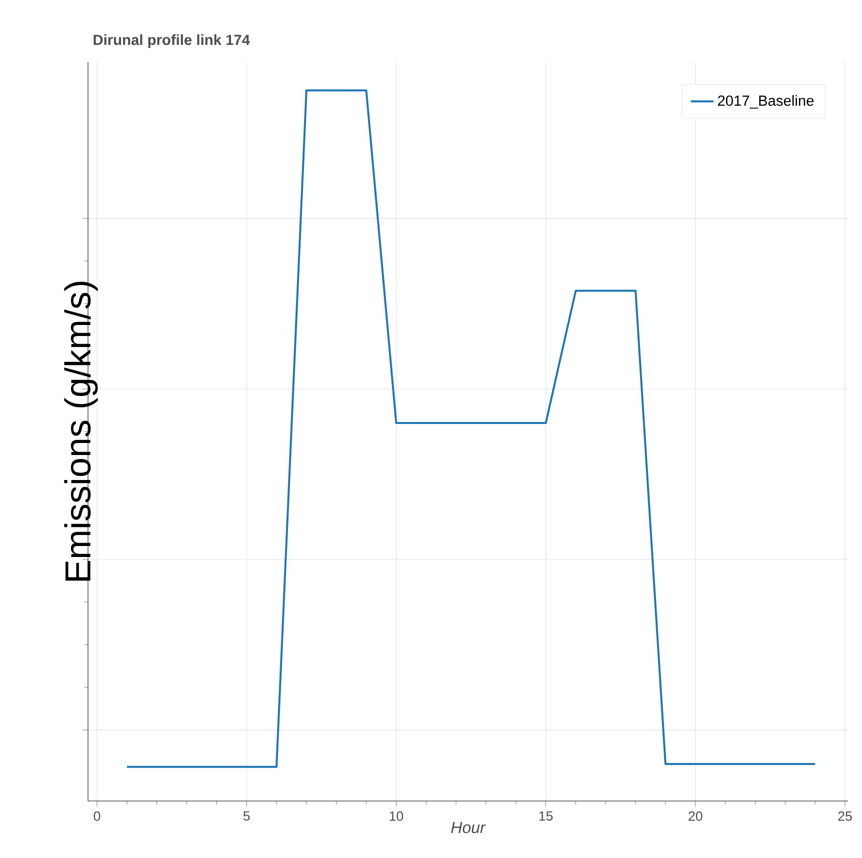 This screenshot has width=862, height=858. What do you see at coordinates (246, 816) in the screenshot?
I see `x-tick-label: 5` at bounding box center [246, 816].